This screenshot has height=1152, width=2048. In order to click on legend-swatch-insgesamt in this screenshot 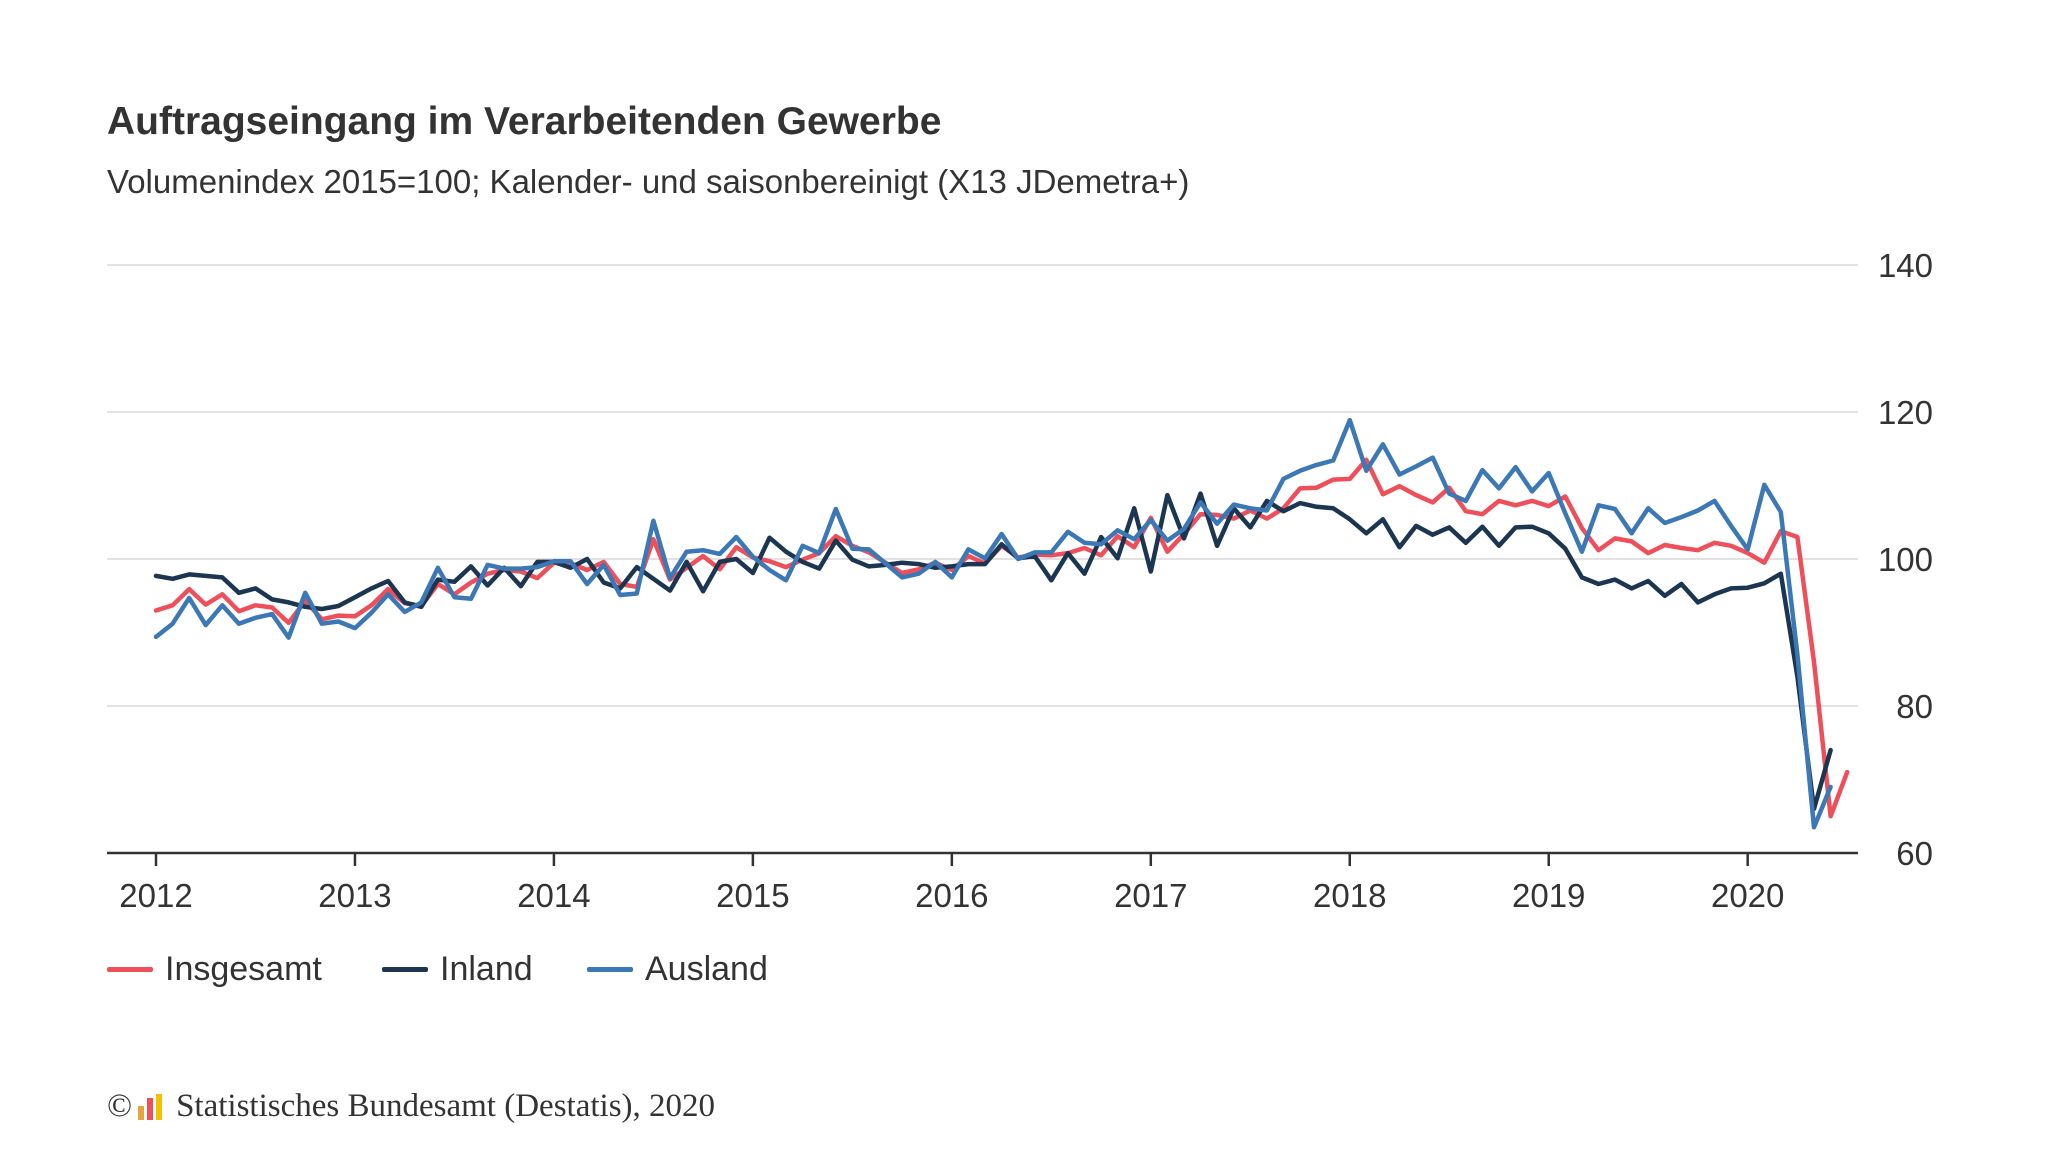, I will do `click(130, 969)`.